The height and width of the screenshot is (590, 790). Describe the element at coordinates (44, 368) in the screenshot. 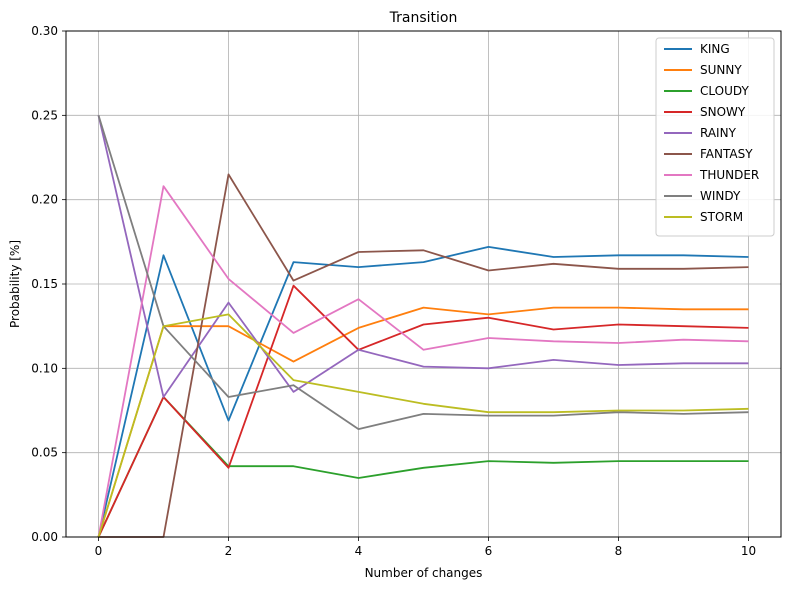

I see `y-tick-label: 0.10` at that location.